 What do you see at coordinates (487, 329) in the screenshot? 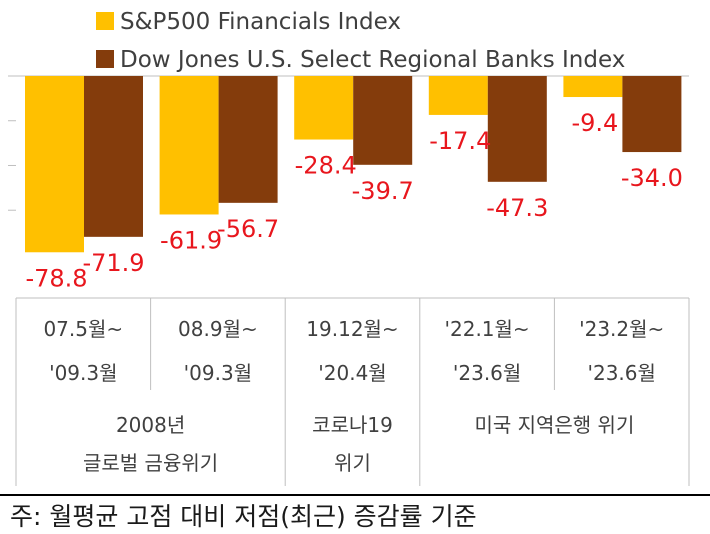
I see `period-label-4-start: '22.1월~` at bounding box center [487, 329].